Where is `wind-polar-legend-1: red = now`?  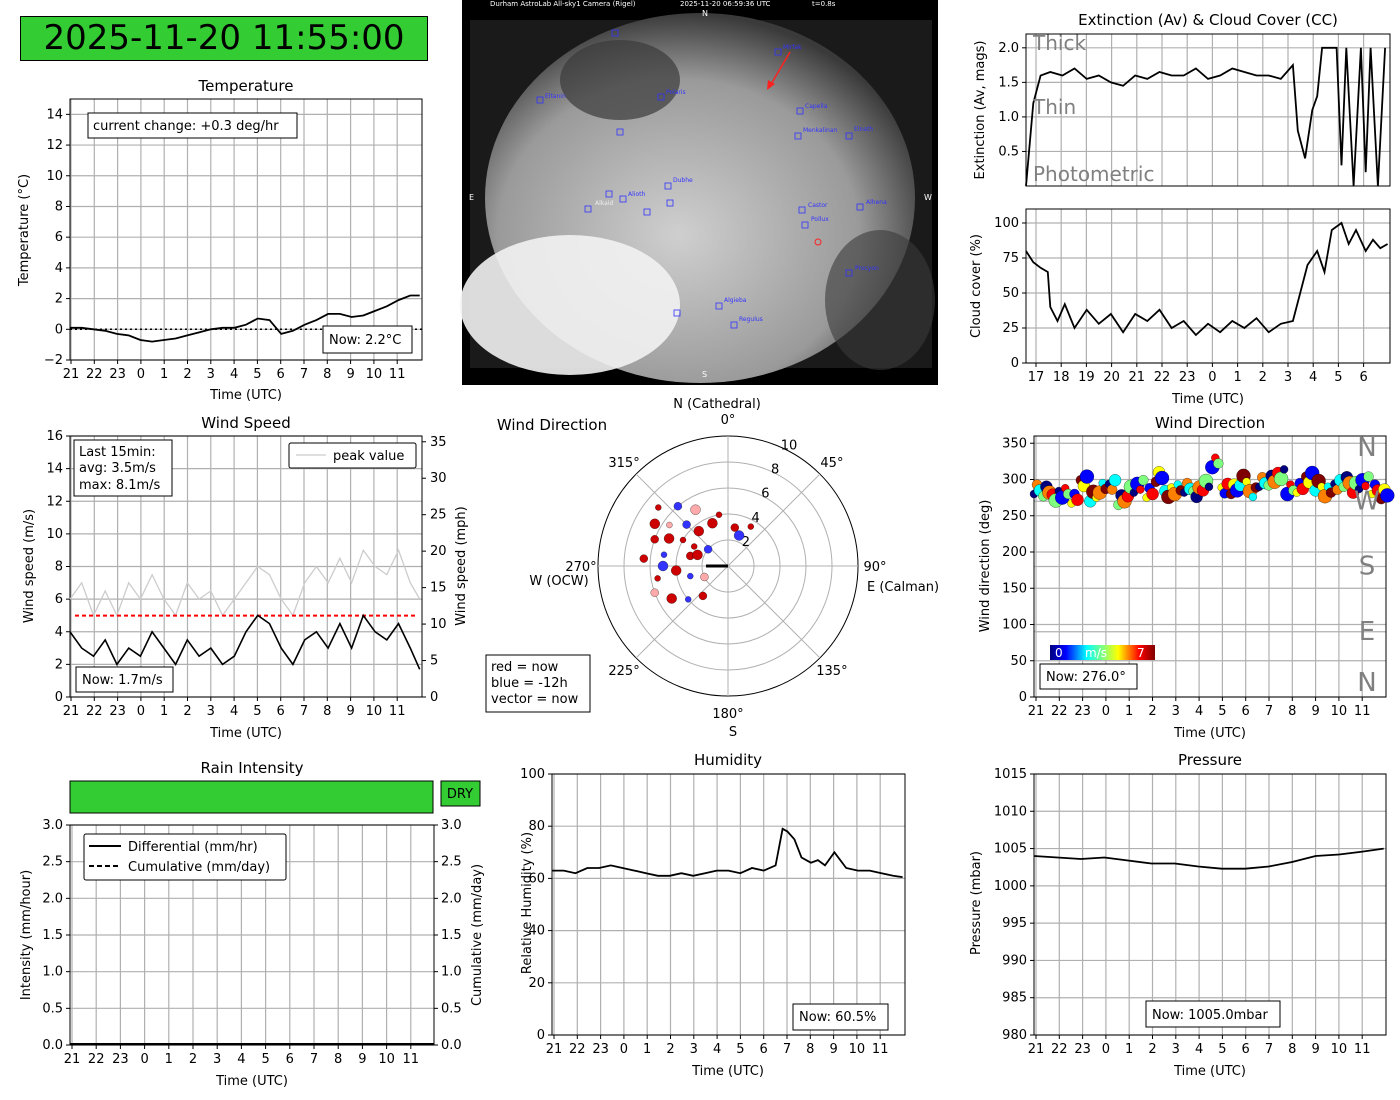 wind-polar-legend-1: red = now is located at coordinates (525, 667).